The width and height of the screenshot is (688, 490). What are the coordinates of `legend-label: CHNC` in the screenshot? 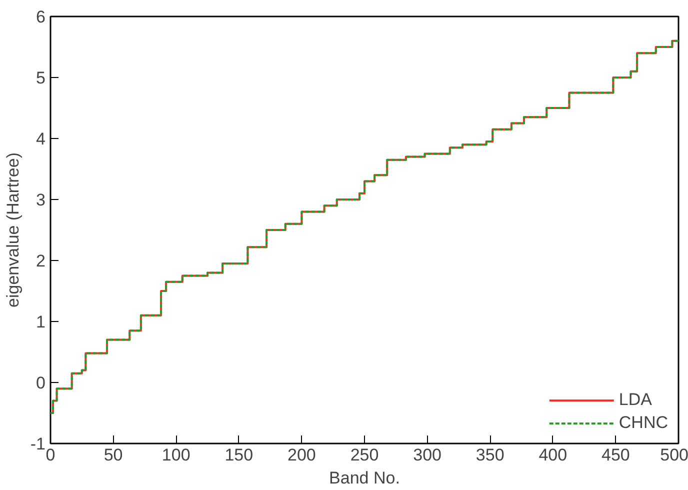 It's located at (643, 423).